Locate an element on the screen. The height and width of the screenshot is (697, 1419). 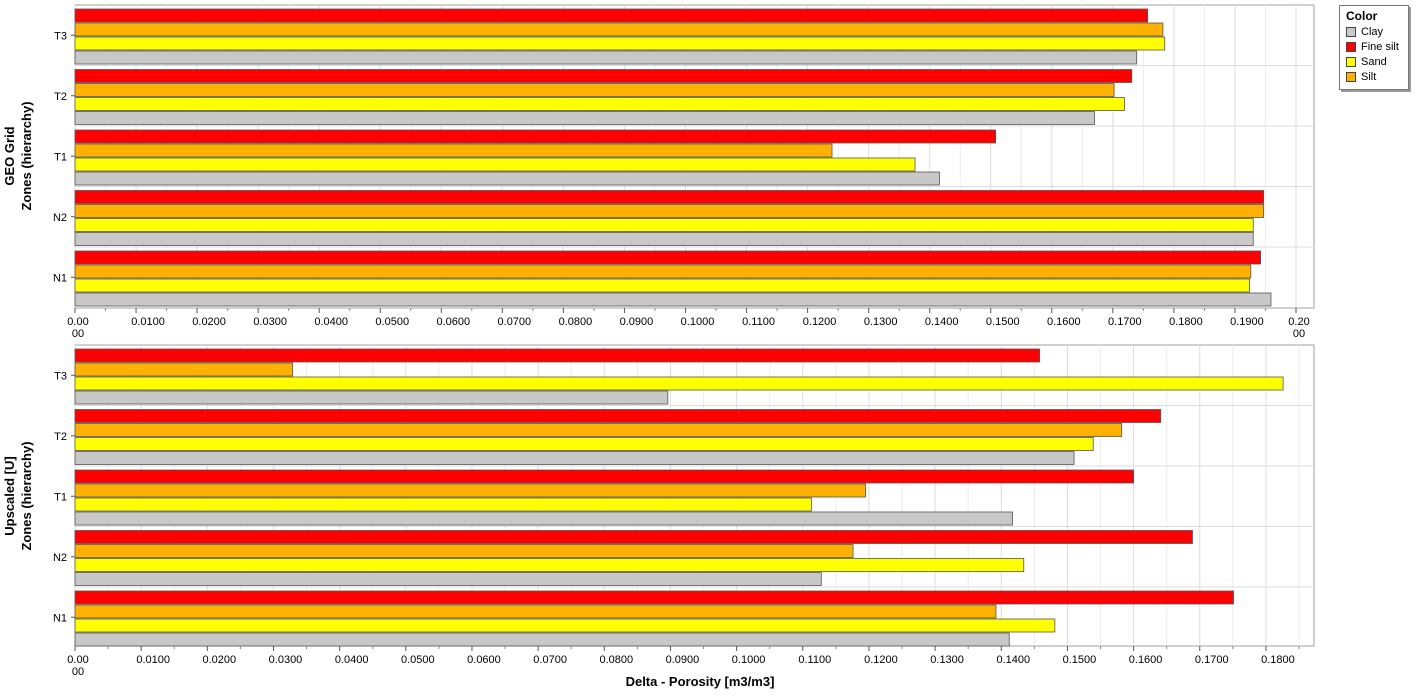
bar-silt-t2 is located at coordinates (594, 90).